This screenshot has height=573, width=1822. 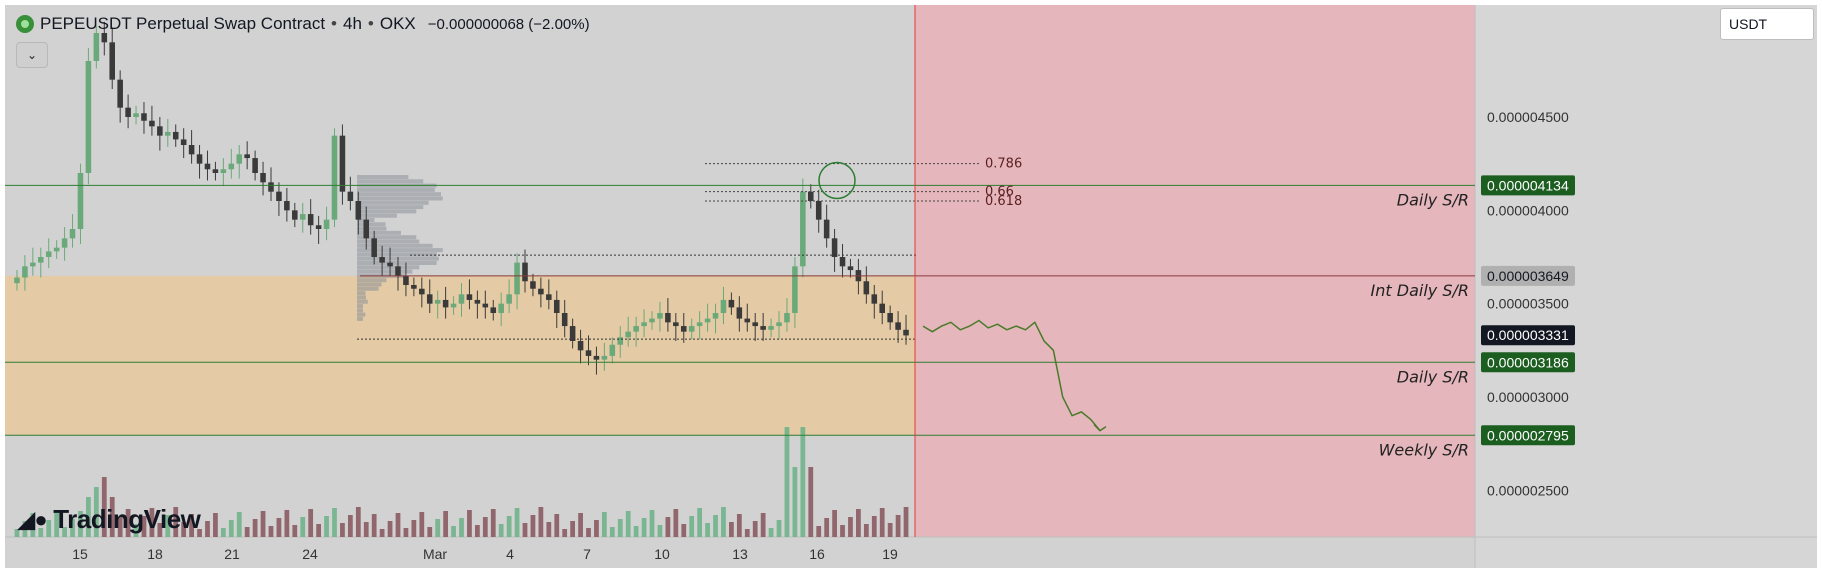 What do you see at coordinates (33, 519) in the screenshot?
I see `tradingview-logo-icon: ◢●` at bounding box center [33, 519].